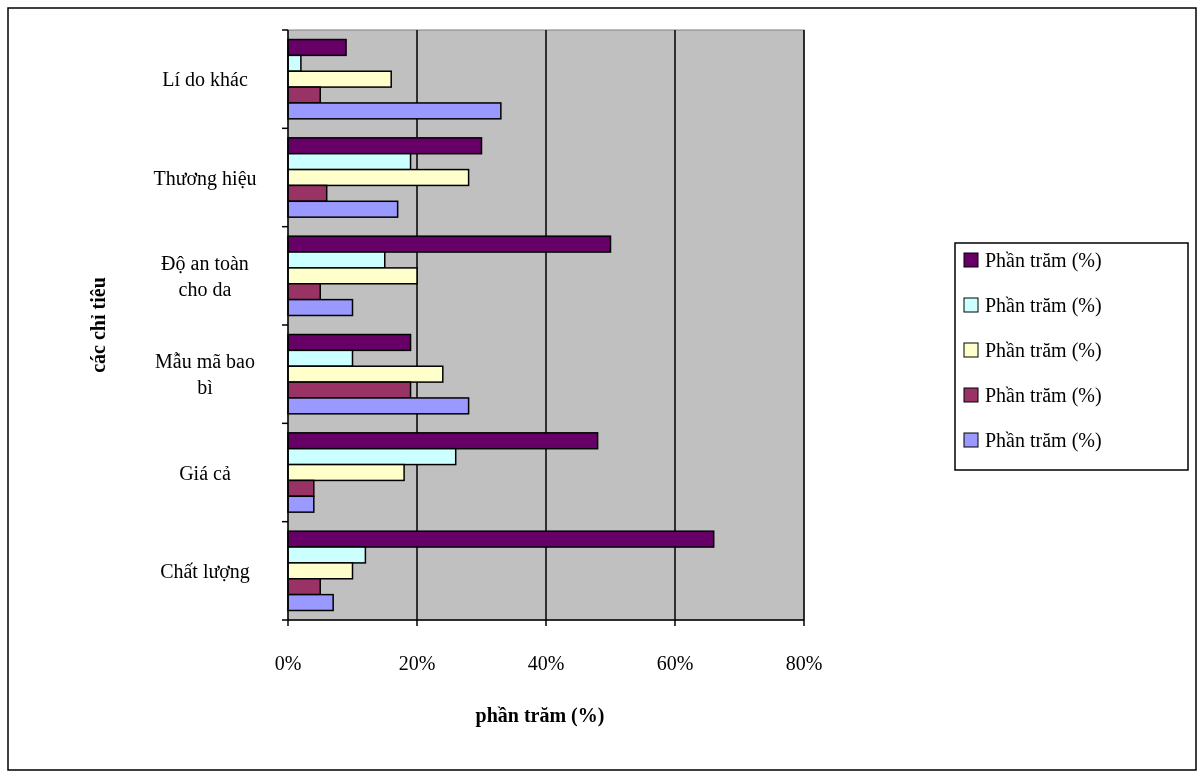 The width and height of the screenshot is (1204, 778). I want to click on y-tick-label: Độ an toàn cho da, so click(205, 275).